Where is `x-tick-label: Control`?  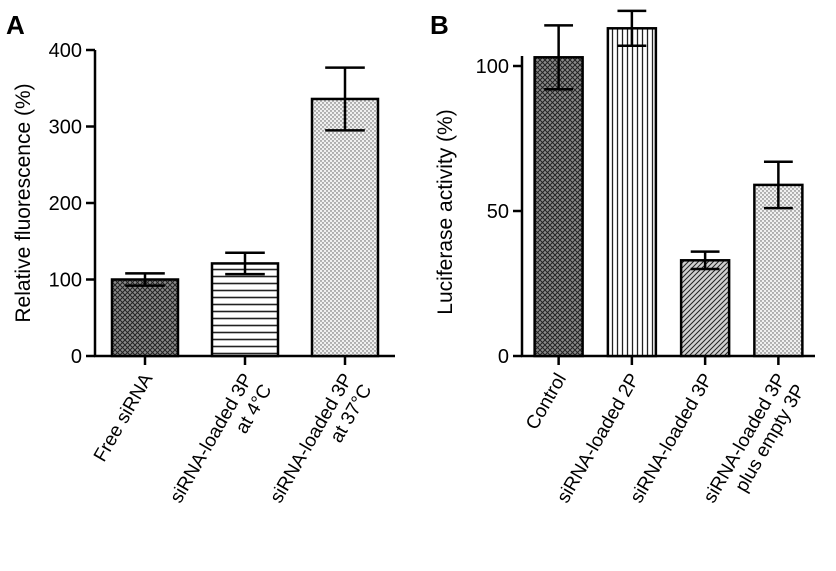 x-tick-label: Control is located at coordinates (546, 402).